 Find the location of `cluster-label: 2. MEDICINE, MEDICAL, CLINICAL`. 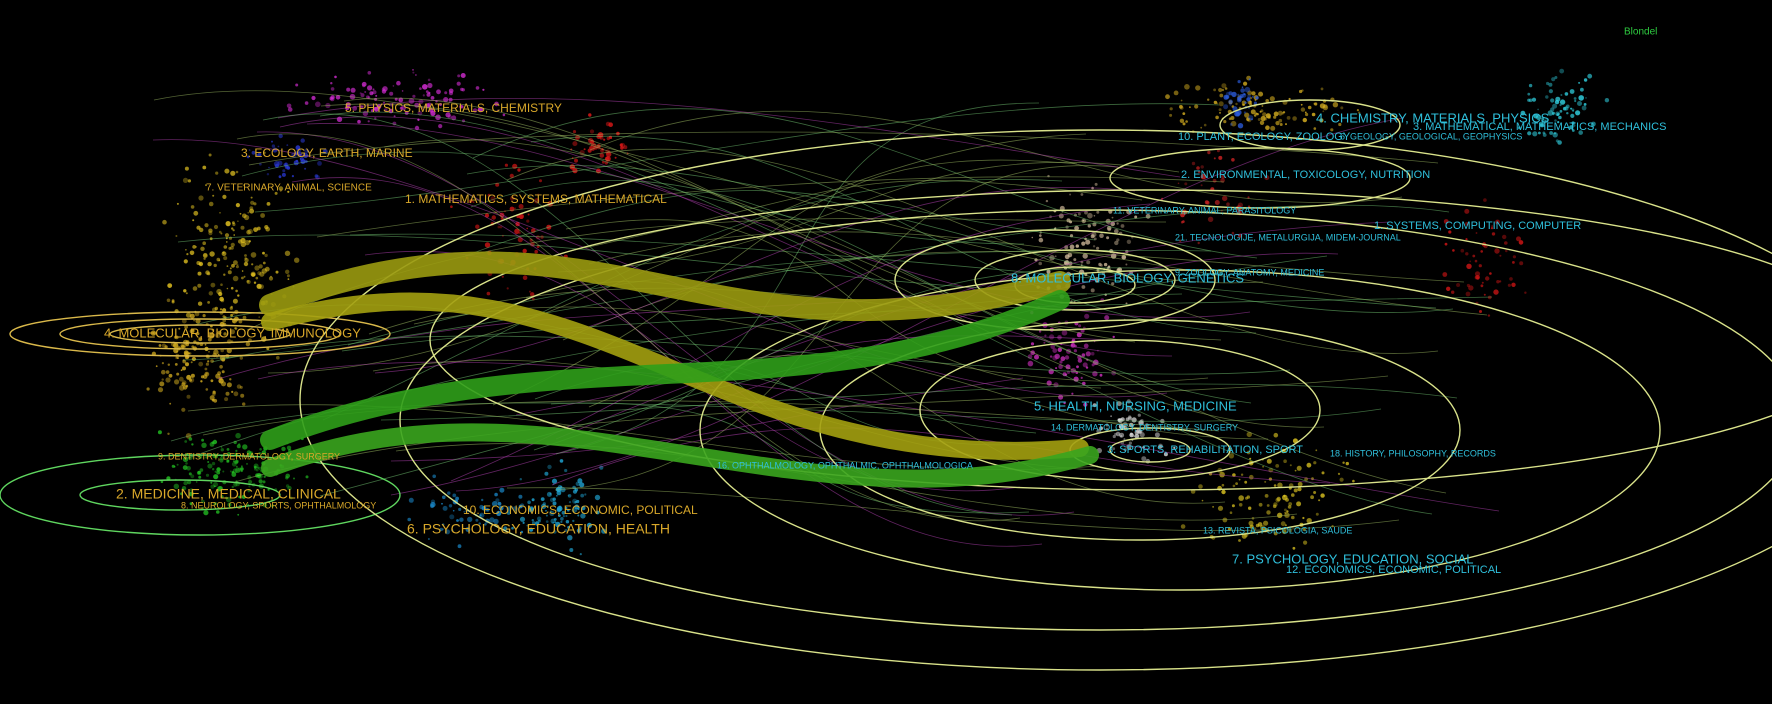

cluster-label: 2. MEDICINE, MEDICAL, CLINICAL is located at coordinates (228, 494).